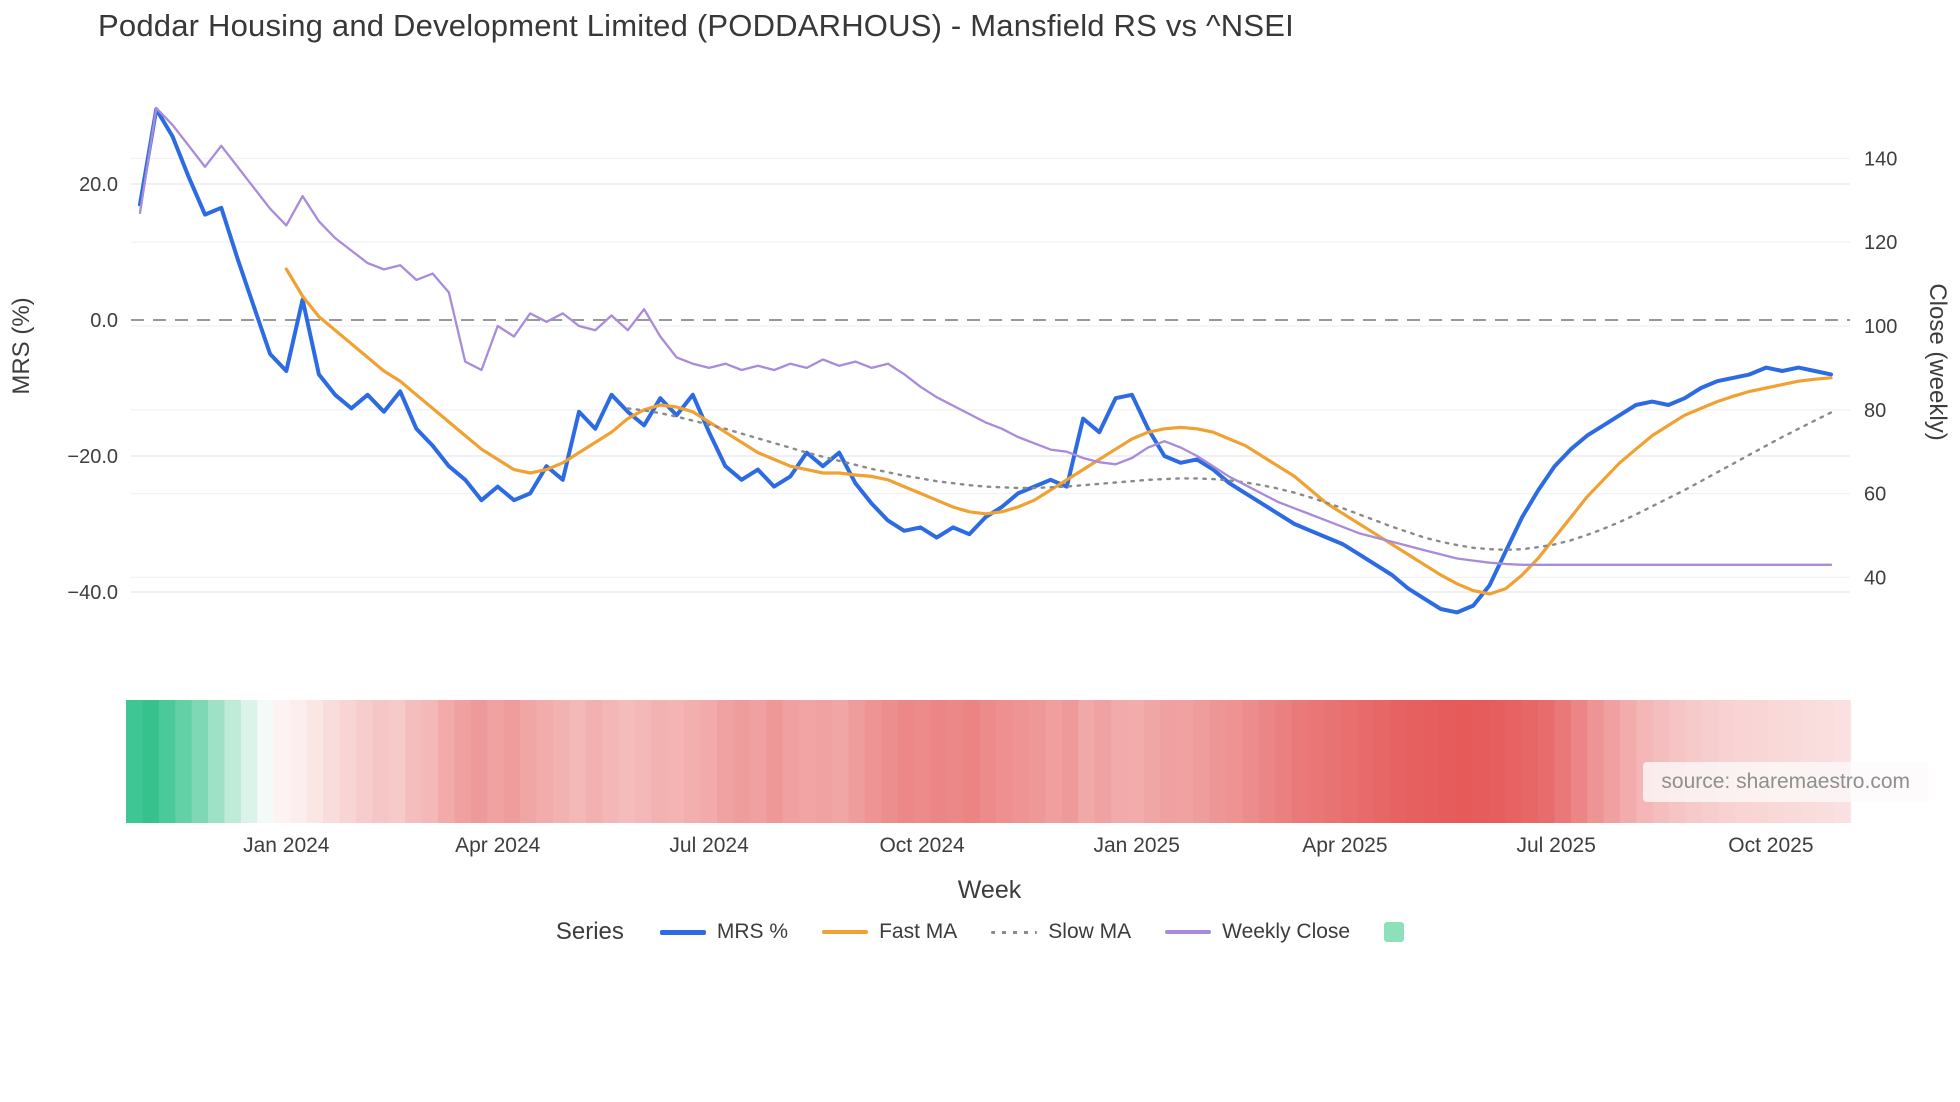 Image resolution: width=1960 pixels, height=1102 pixels. Describe the element at coordinates (21, 346) in the screenshot. I see `left-axis-title: MRS (%)` at that location.